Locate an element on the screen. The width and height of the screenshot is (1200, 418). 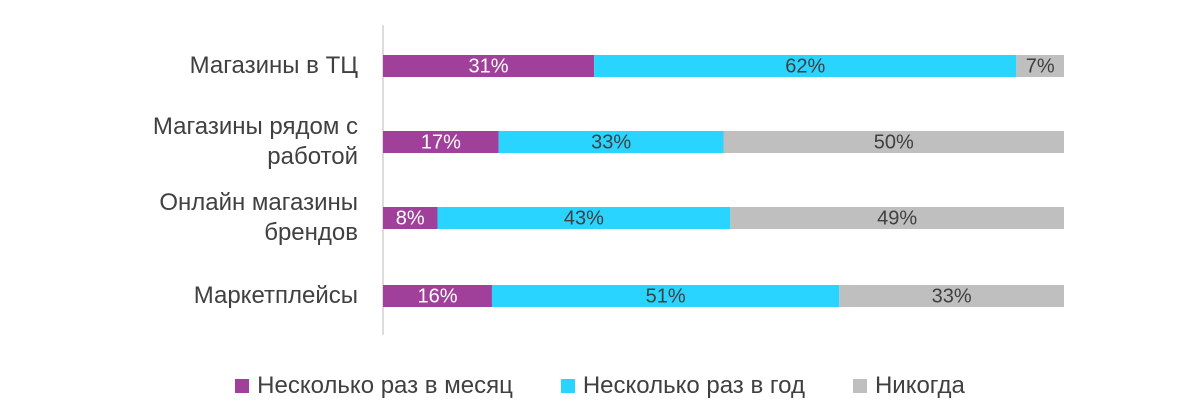
value-label: 49% is located at coordinates (897, 218).